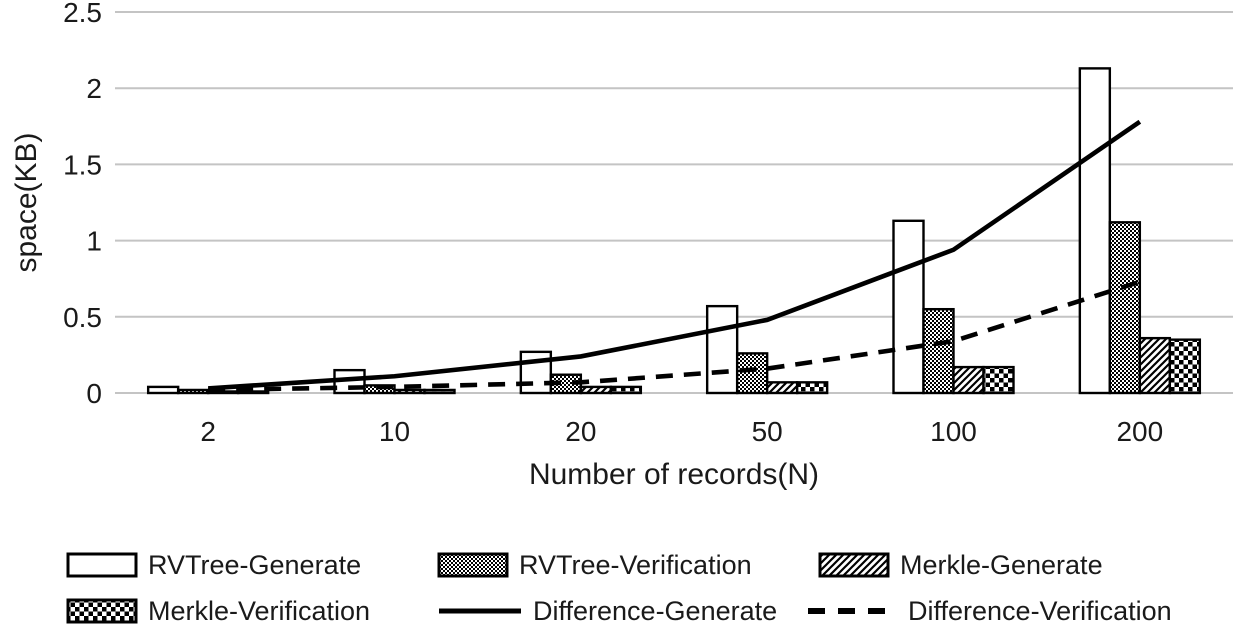  I want to click on legend-item-difference-generate: Difference-Generate, so click(607, 611).